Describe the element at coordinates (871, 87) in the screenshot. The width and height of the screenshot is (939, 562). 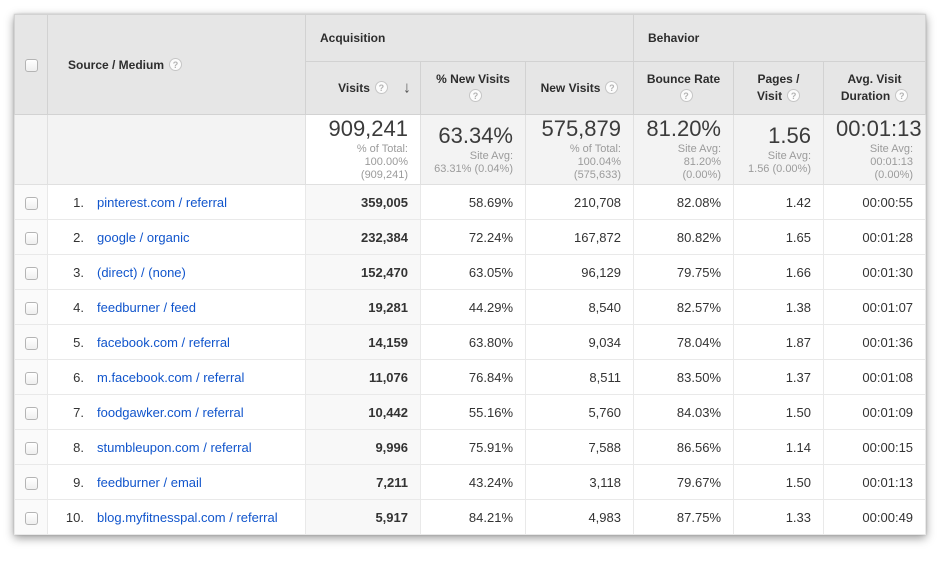
I see `avg-visit-duration-label: Avg. Visit Duration` at that location.